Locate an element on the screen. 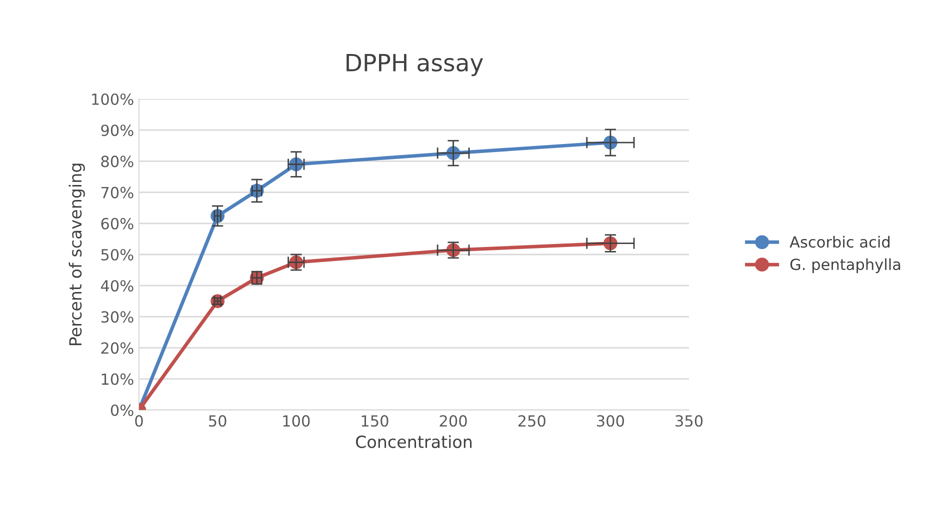 The image size is (934, 508). y-tick-label: 100% is located at coordinates (113, 99).